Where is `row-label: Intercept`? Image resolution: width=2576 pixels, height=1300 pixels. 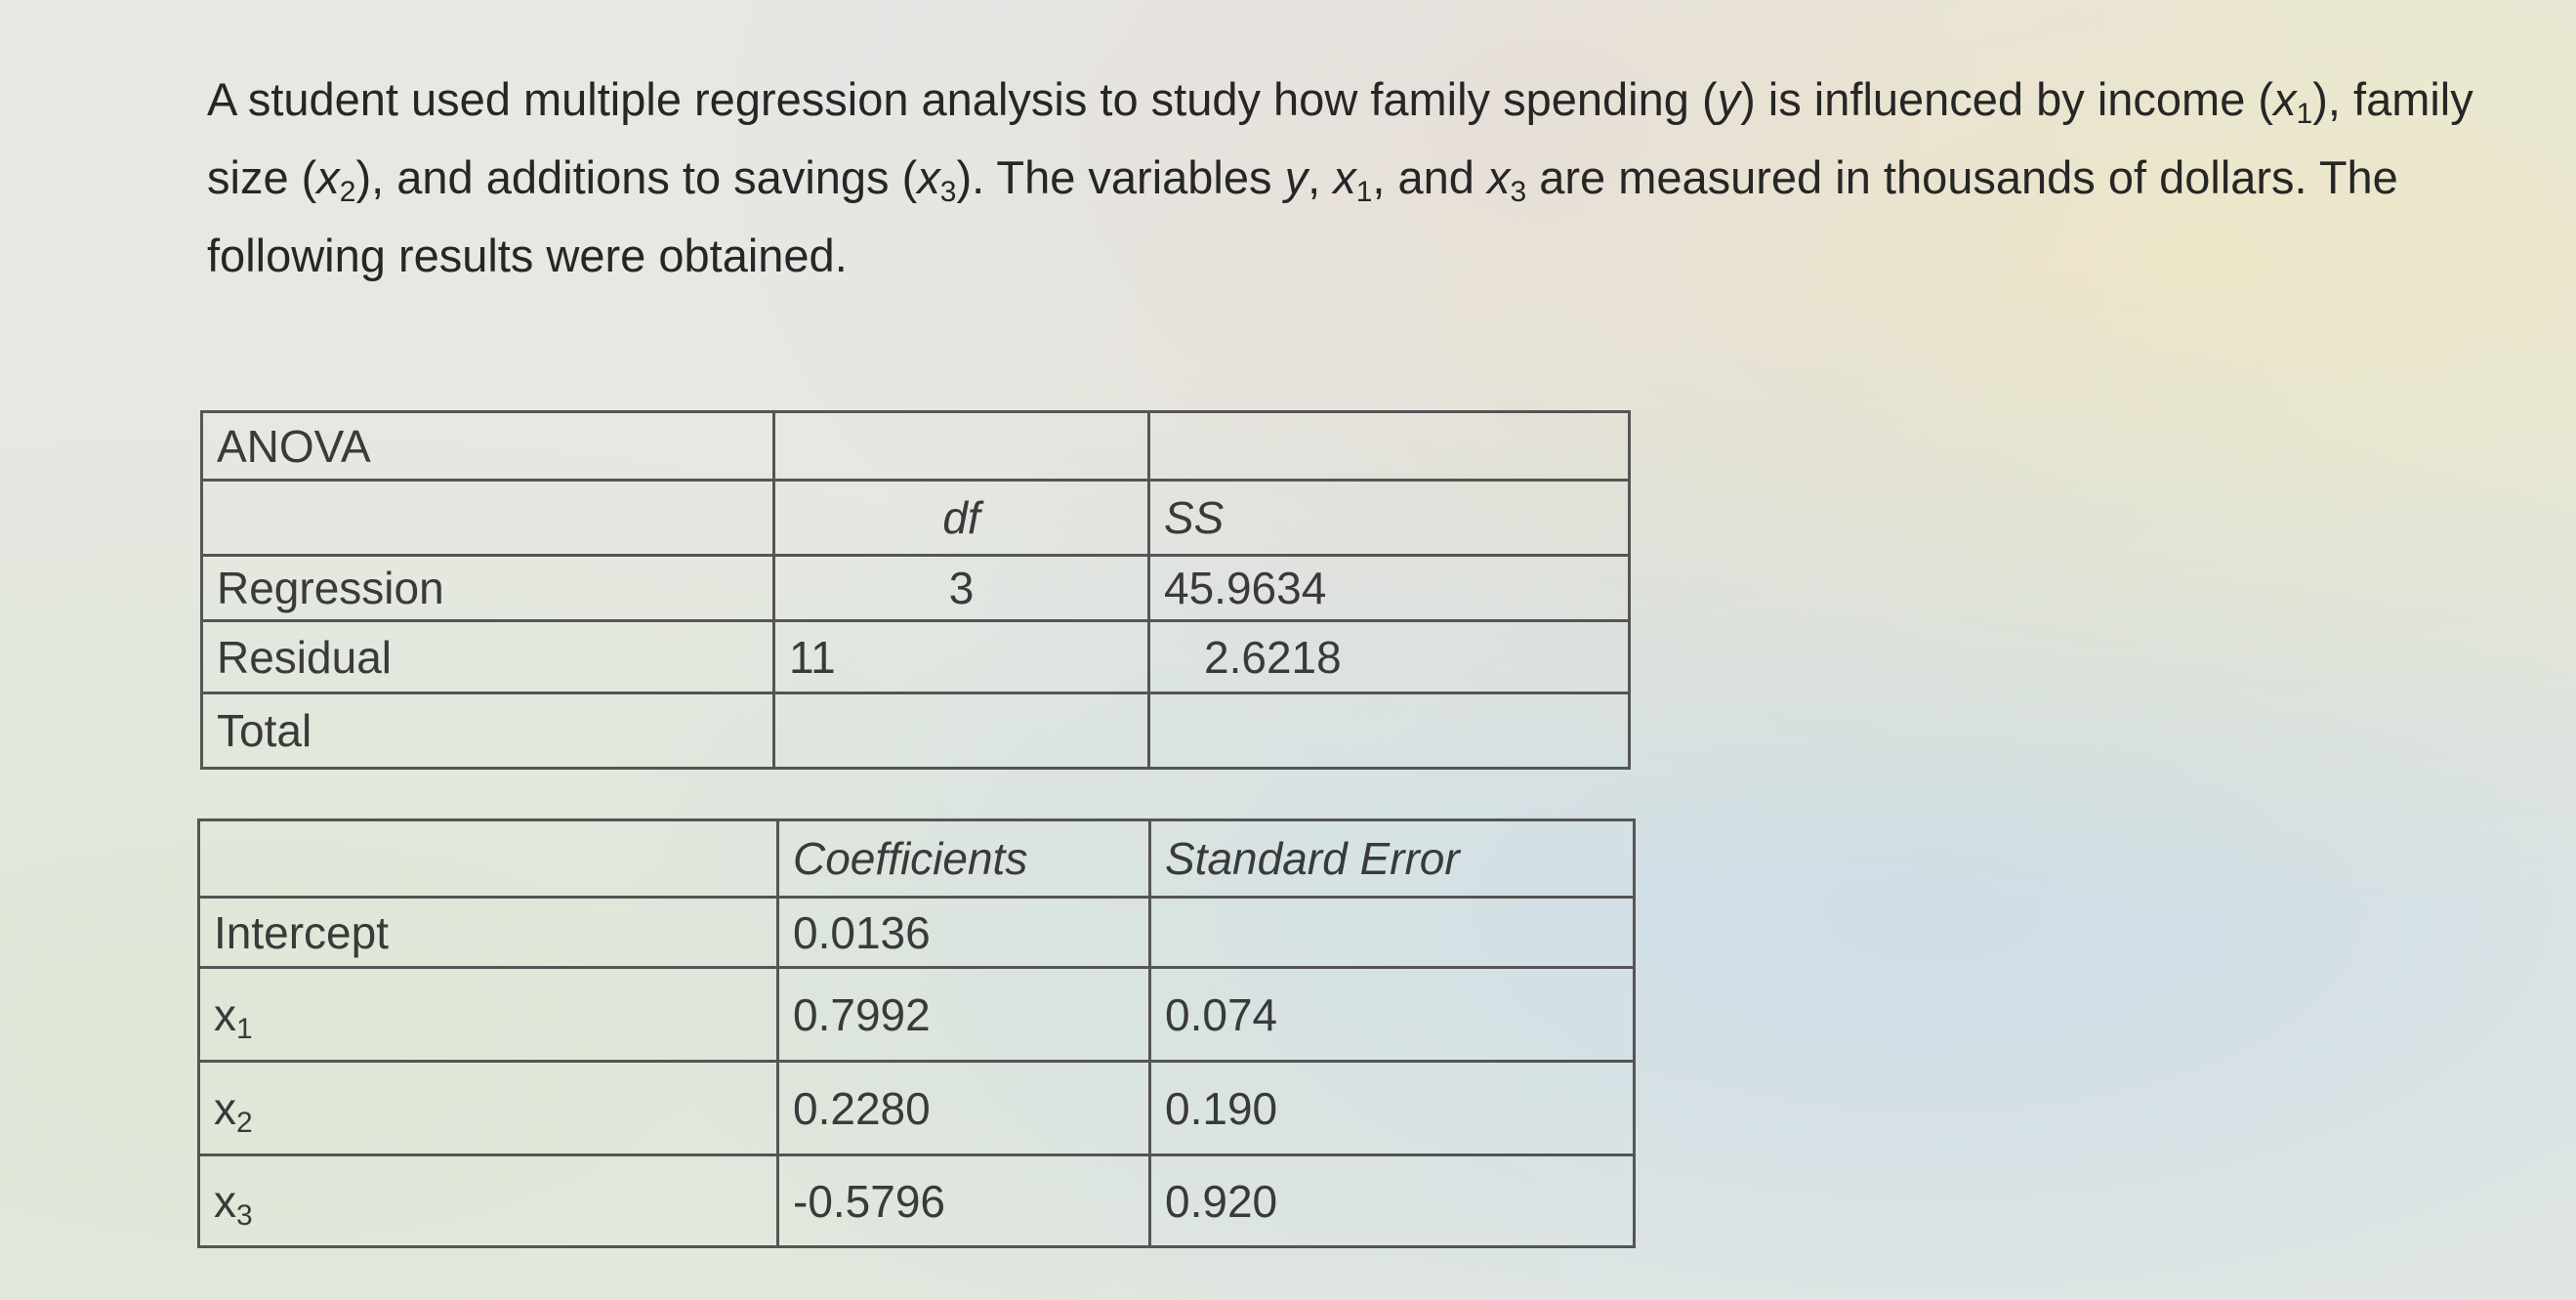 row-label: Intercept is located at coordinates (488, 932).